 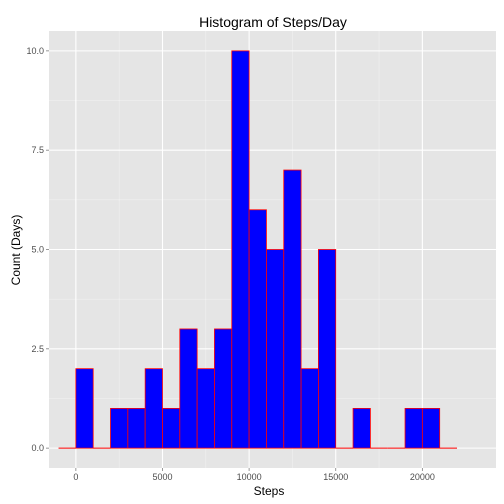 What do you see at coordinates (37, 349) in the screenshot?
I see `y-tick-label: 2.5` at bounding box center [37, 349].